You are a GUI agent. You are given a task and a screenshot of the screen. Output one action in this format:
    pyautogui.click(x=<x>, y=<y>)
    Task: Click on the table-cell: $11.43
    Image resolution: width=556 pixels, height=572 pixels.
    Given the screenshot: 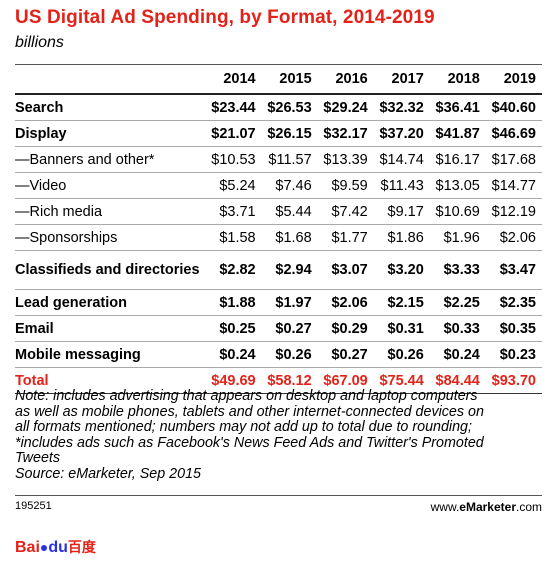 What is the action you would take?
    pyautogui.click(x=401, y=185)
    